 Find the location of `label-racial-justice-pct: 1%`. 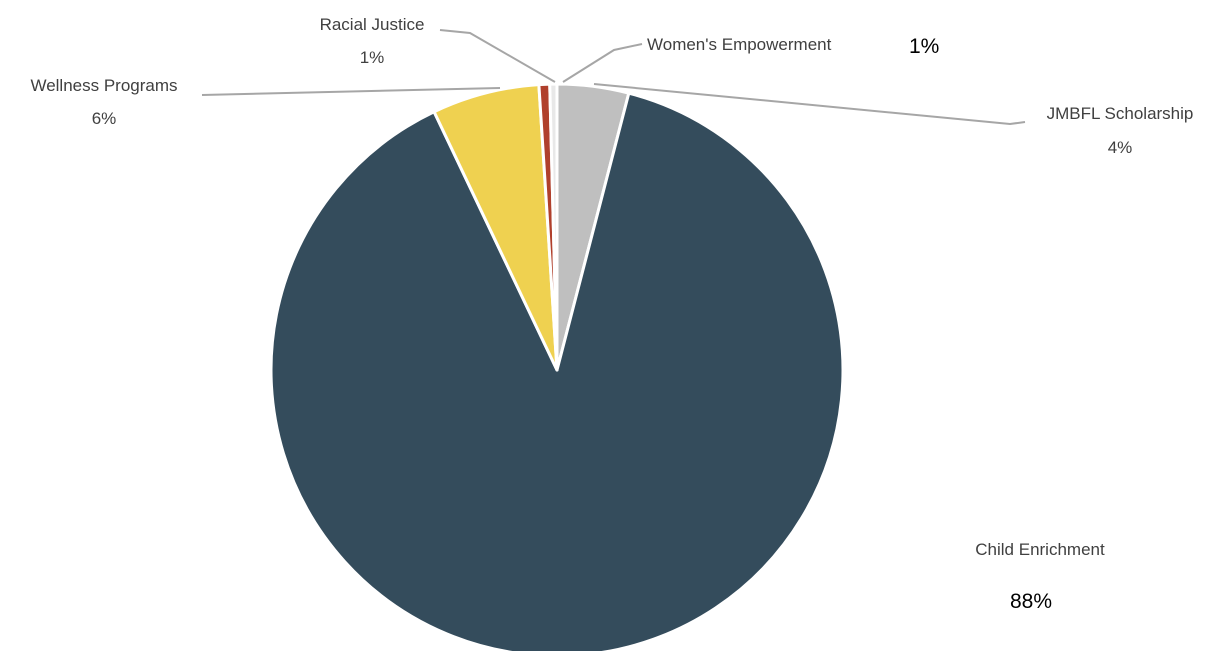

label-racial-justice-pct: 1% is located at coordinates (372, 57).